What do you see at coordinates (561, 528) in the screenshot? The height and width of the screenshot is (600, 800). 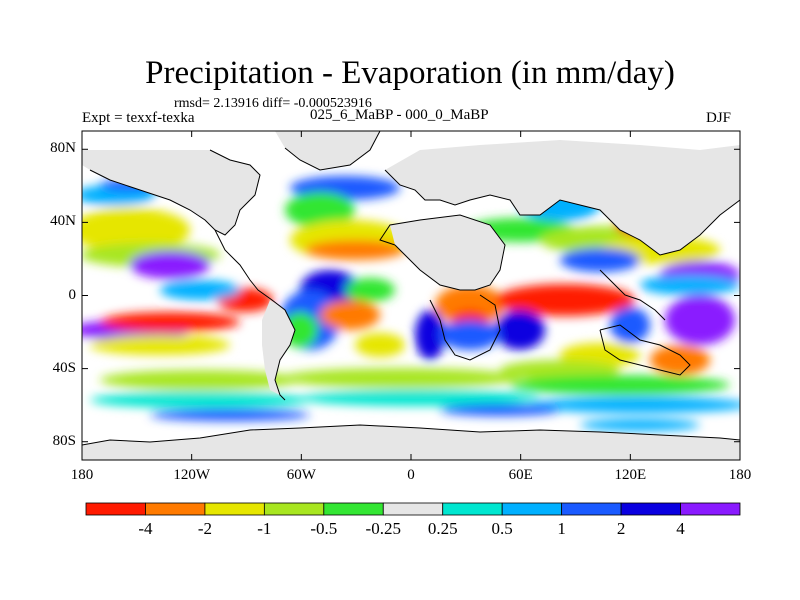 I see `colorbar-label: 1` at bounding box center [561, 528].